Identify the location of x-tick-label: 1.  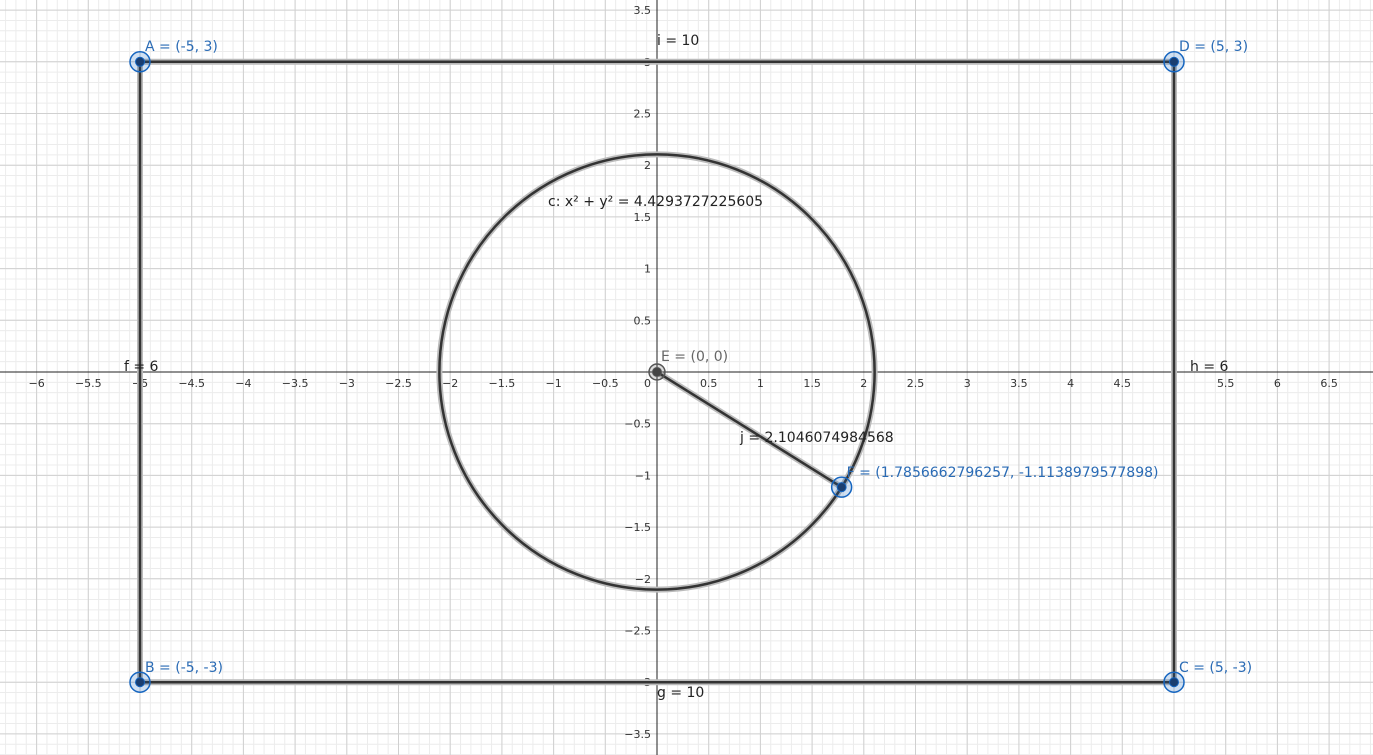
(760, 383).